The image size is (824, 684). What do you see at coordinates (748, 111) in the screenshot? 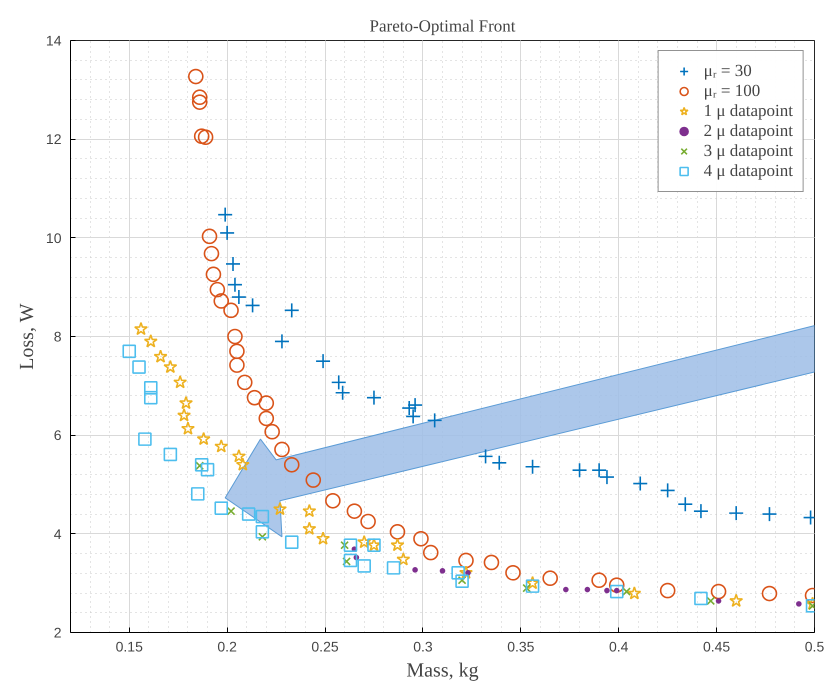
I see `legend-label: 1 μ datapoint` at bounding box center [748, 111].